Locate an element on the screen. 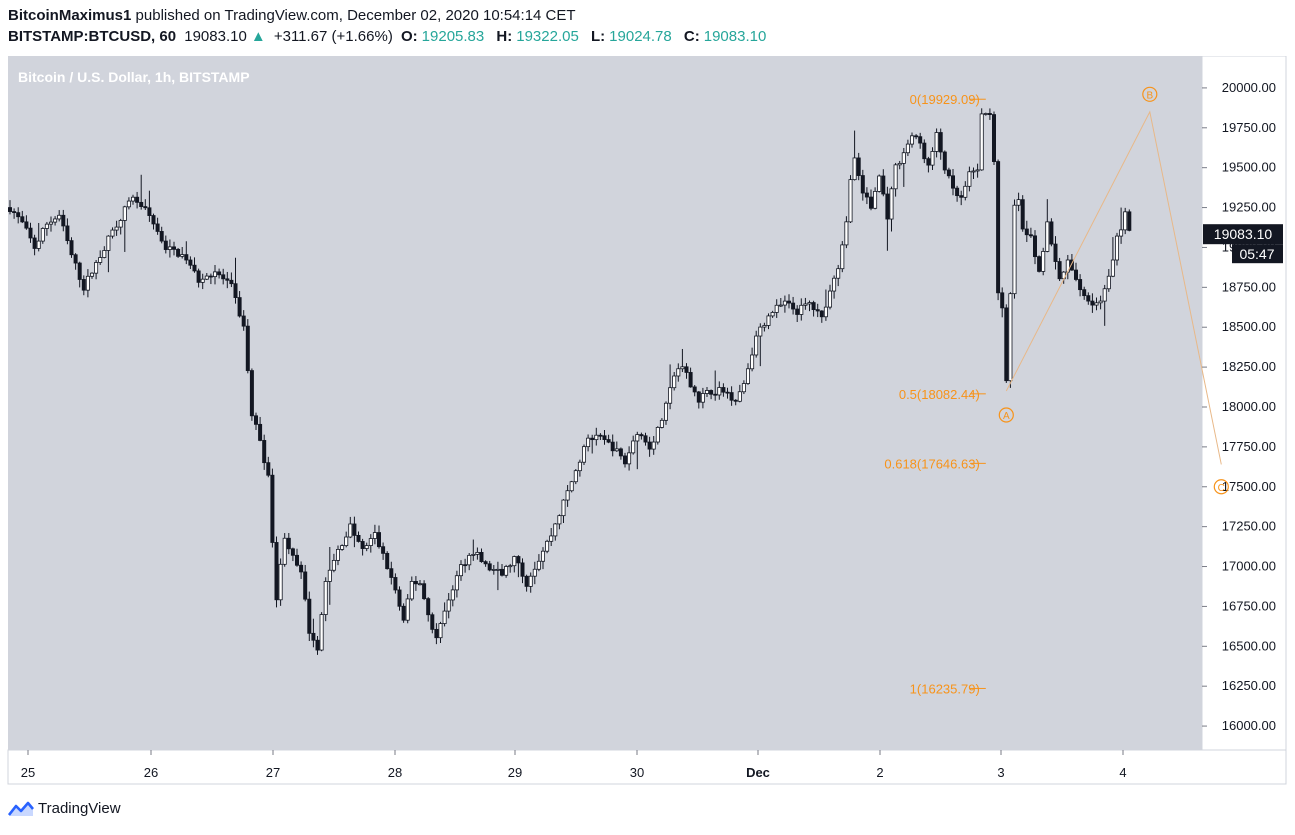 Image resolution: width=1295 pixels, height=835 pixels. y-tick-label: 18000.00 is located at coordinates (1249, 406).